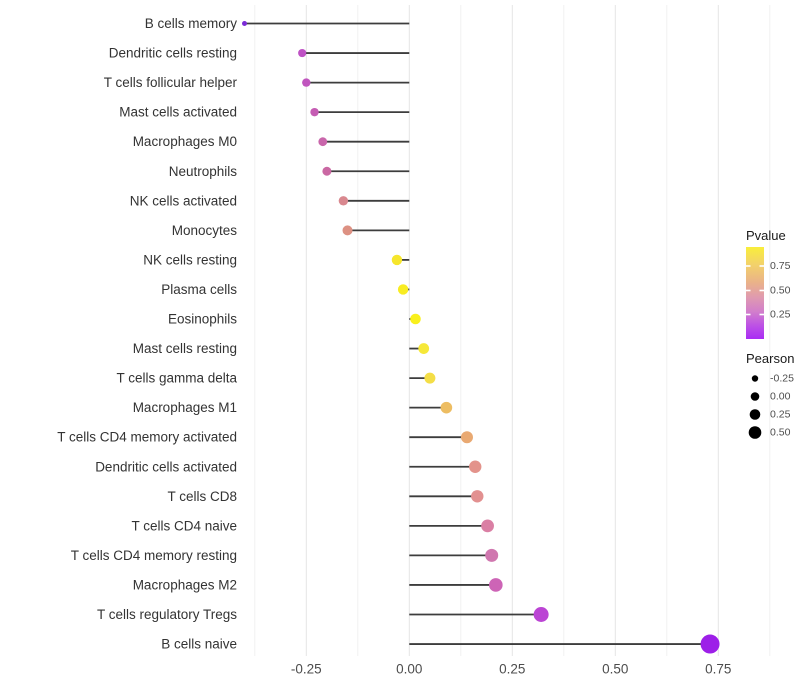 The height and width of the screenshot is (700, 800). What do you see at coordinates (185, 348) in the screenshot?
I see `category-label: Mast cells resting` at bounding box center [185, 348].